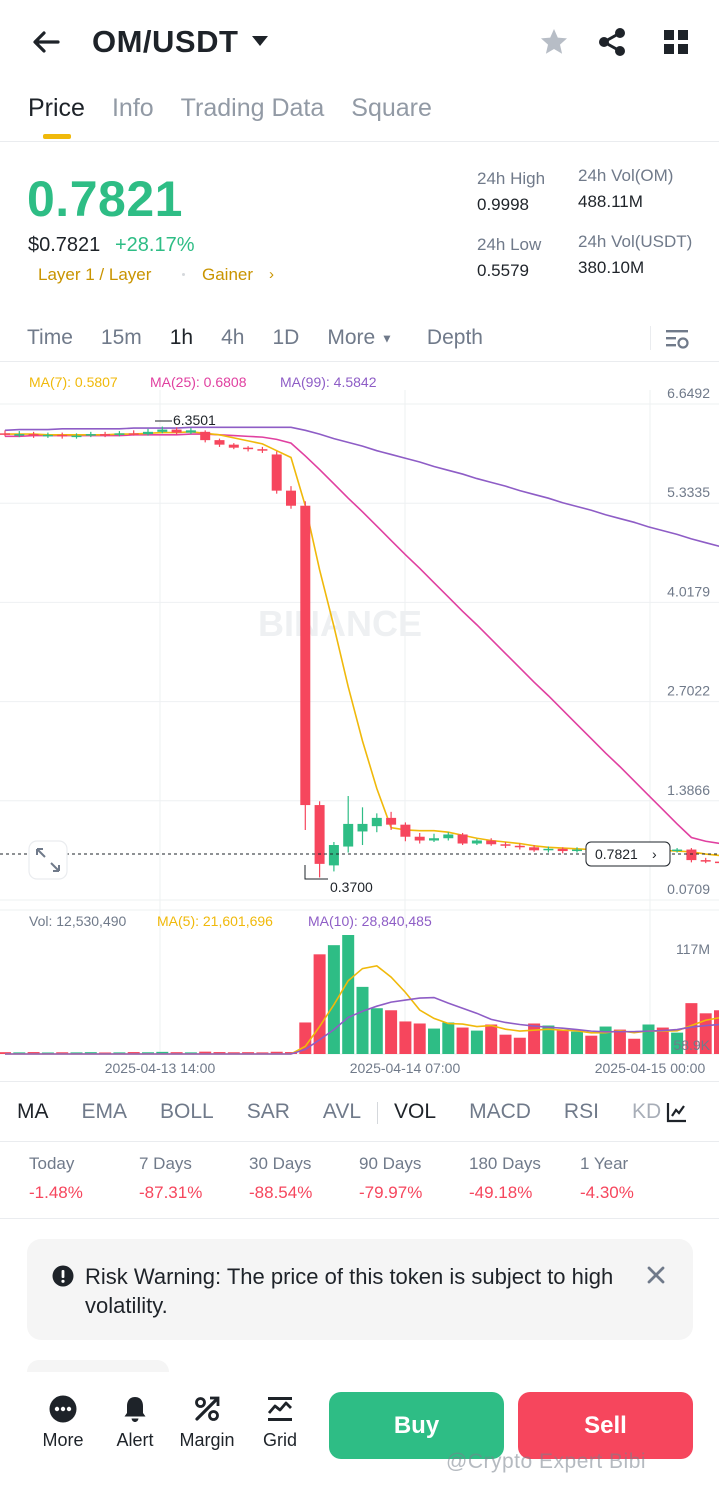 The height and width of the screenshot is (1487, 719). I want to click on perf-value: -79.97%, so click(391, 1192).